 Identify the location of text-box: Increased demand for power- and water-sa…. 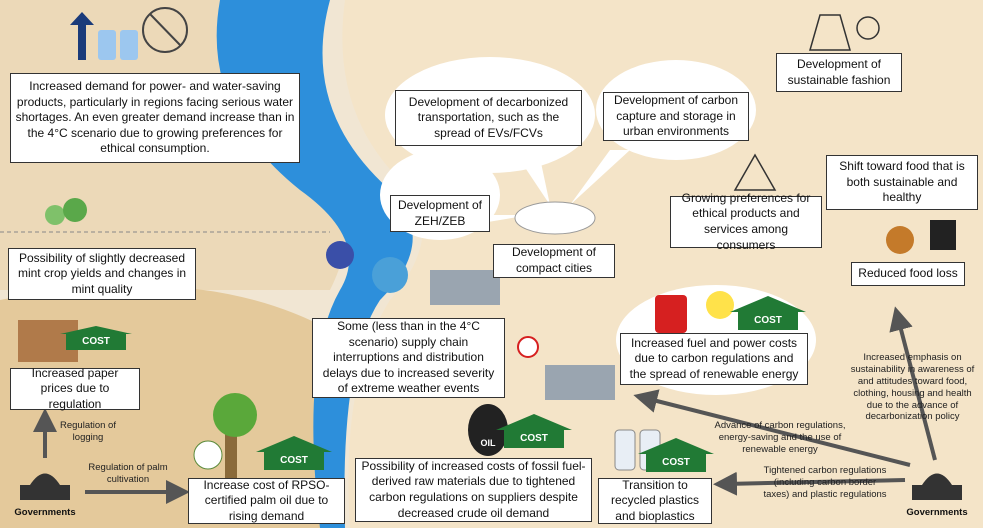
(155, 118).